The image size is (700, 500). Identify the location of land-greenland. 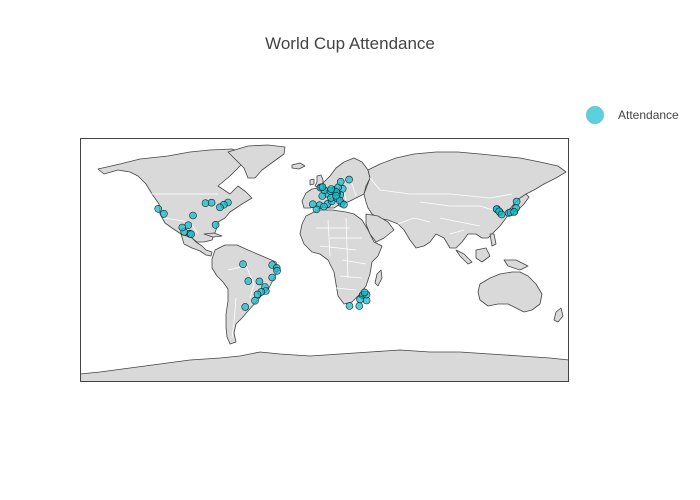
(256, 161).